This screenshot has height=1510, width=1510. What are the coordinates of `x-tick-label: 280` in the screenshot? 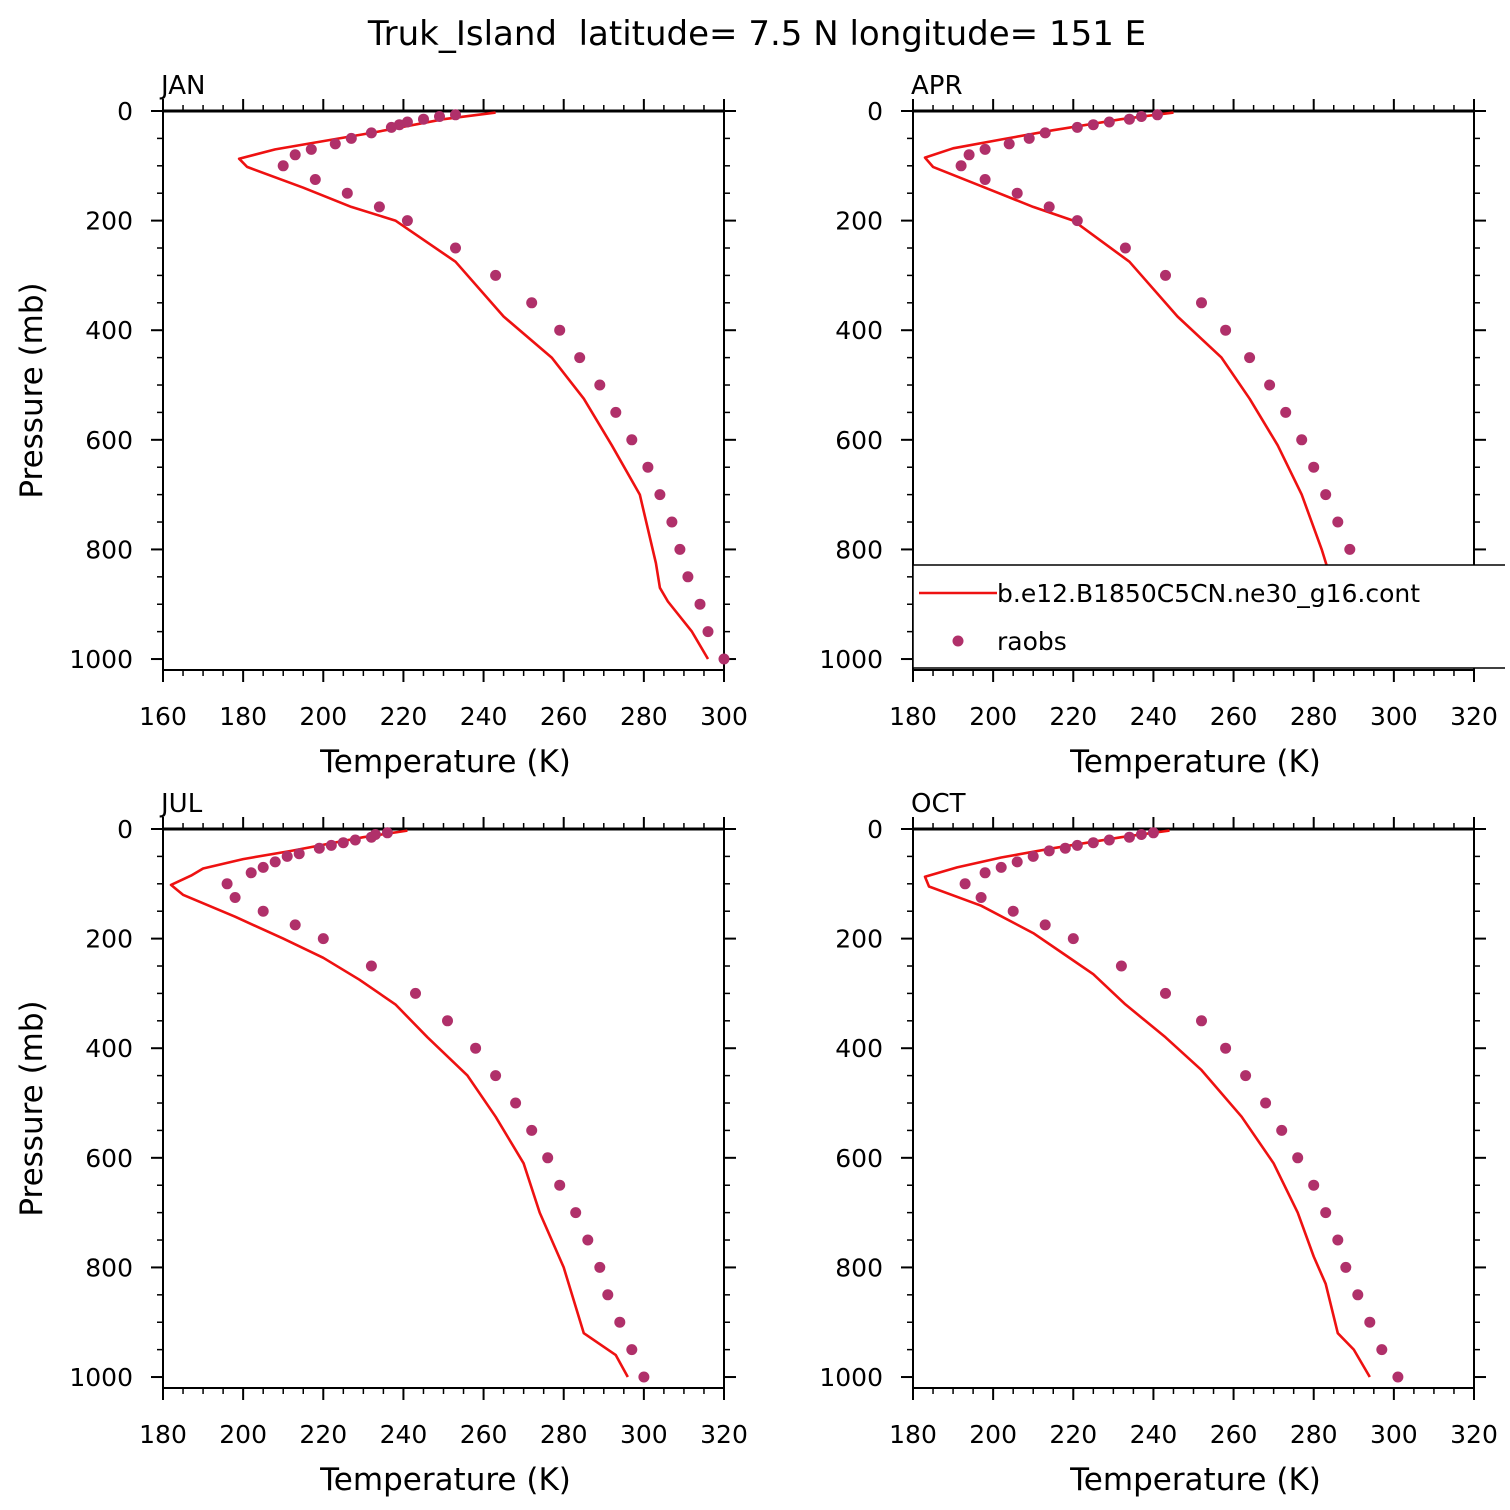 It's located at (564, 1434).